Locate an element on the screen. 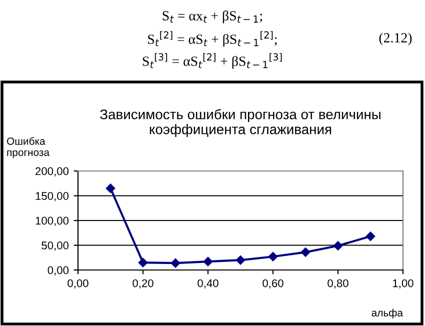  text: S$_{t}$$^{[3]}$ = αS$_{t}$$^{[2]}$ + βS$_{t−1}$$^{[3]}$ is located at coordinates (212, 61).